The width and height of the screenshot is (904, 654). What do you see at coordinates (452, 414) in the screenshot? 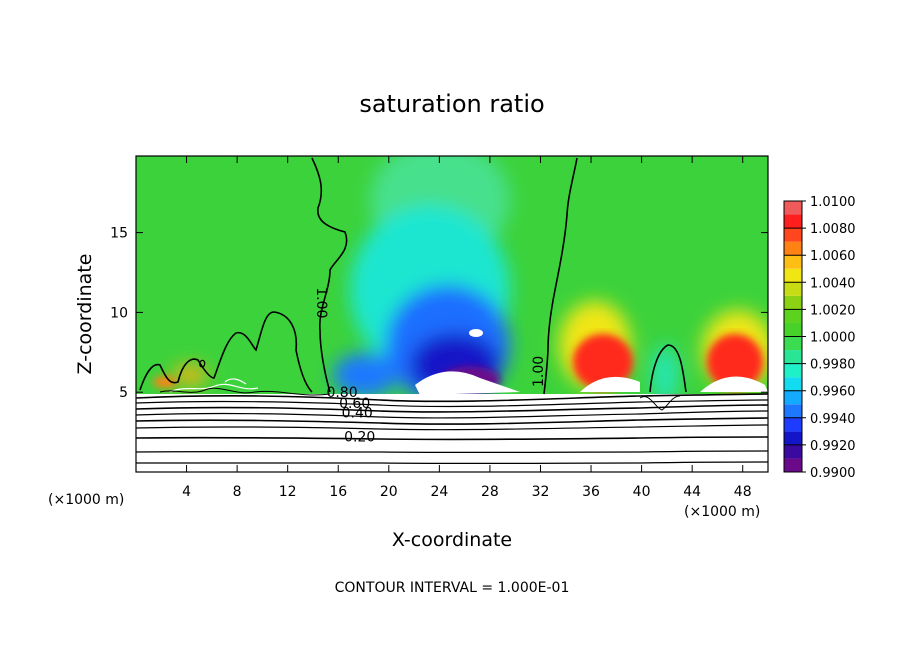
I see `contour-0.6` at bounding box center [452, 414].